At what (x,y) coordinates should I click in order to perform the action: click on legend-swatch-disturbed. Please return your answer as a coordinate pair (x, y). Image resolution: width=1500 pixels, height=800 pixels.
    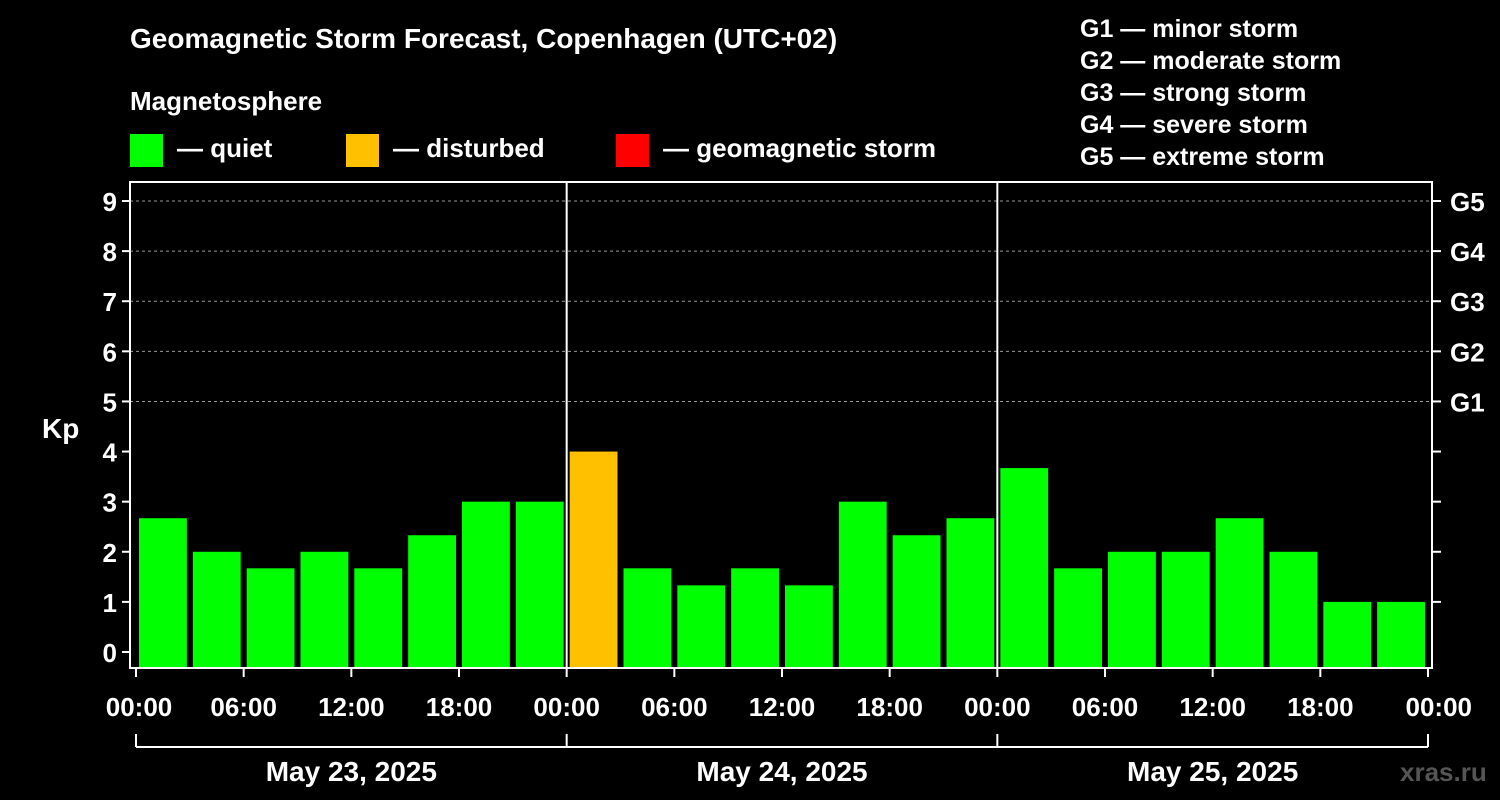
    Looking at the image, I should click on (362, 150).